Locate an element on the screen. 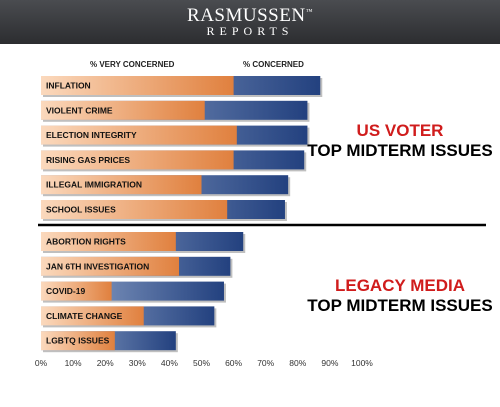 The height and width of the screenshot is (407, 500). bar-category-label: ILLEGAL IMMIGRATION is located at coordinates (94, 185).